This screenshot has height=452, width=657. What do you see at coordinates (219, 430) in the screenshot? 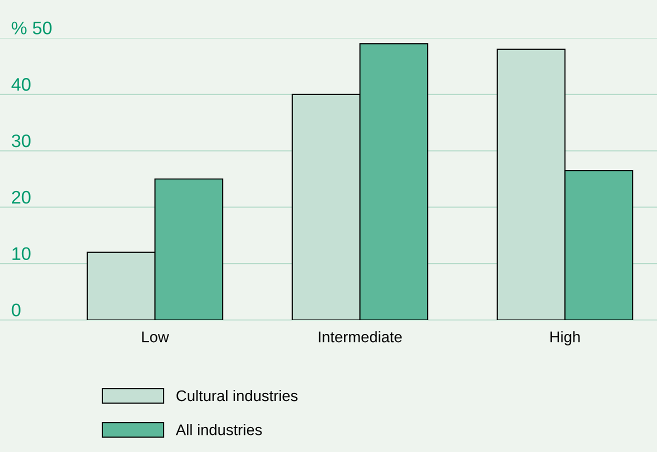
I see `legend-label: All industries` at bounding box center [219, 430].